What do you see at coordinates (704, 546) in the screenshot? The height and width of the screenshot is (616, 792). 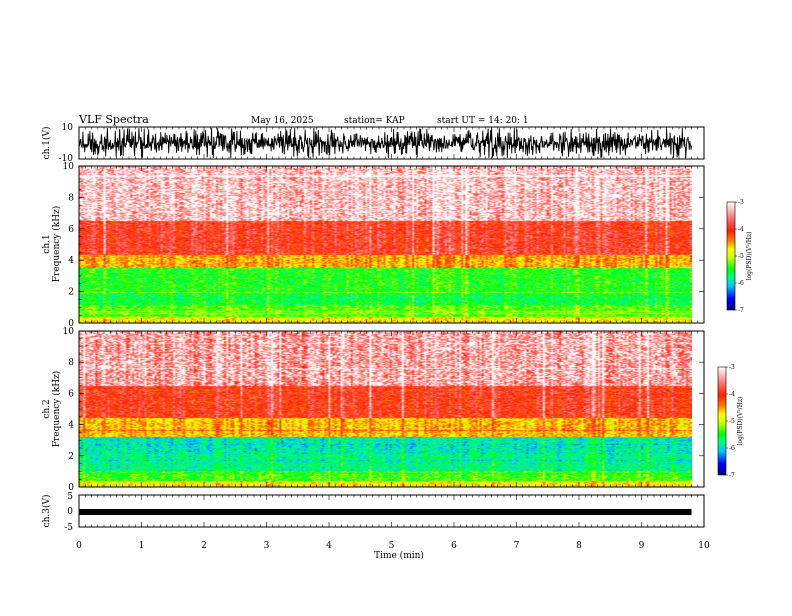 I see `time-tick-label: 10` at bounding box center [704, 546].